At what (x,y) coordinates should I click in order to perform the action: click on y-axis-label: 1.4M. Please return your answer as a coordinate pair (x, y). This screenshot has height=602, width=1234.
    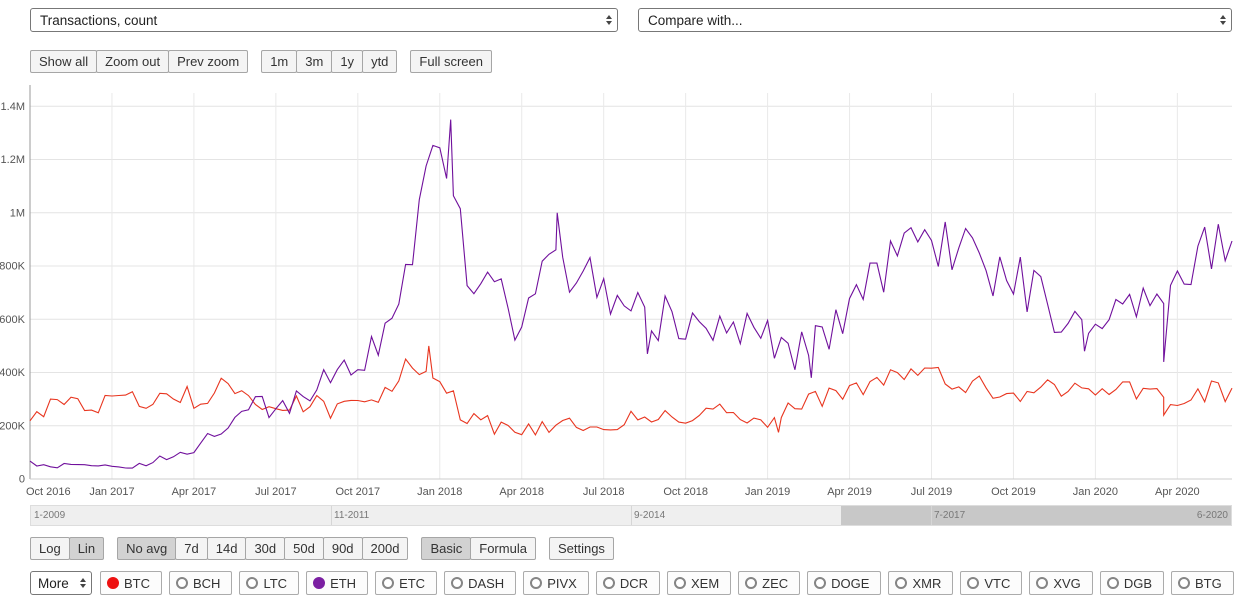
    Looking at the image, I should click on (13, 107).